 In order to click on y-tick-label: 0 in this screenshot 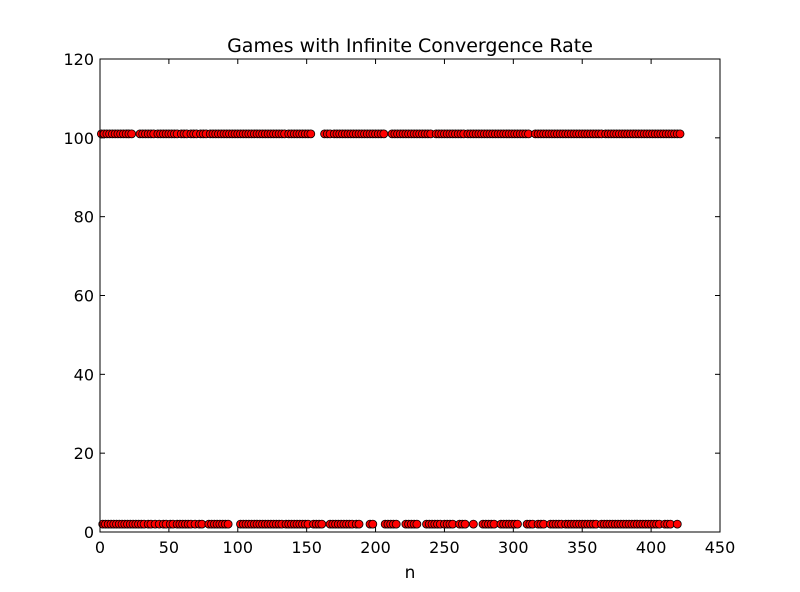, I will do `click(89, 532)`.